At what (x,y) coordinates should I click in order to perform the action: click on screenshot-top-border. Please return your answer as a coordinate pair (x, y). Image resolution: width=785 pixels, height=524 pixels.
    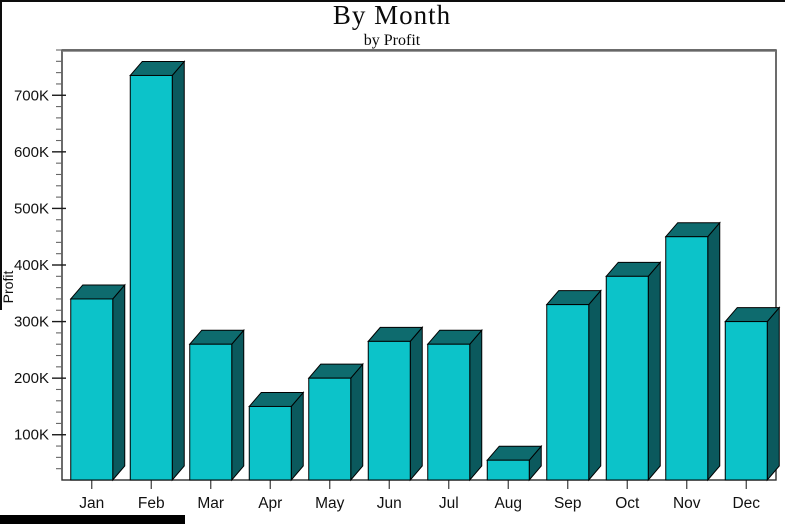
    Looking at the image, I should click on (392, 1).